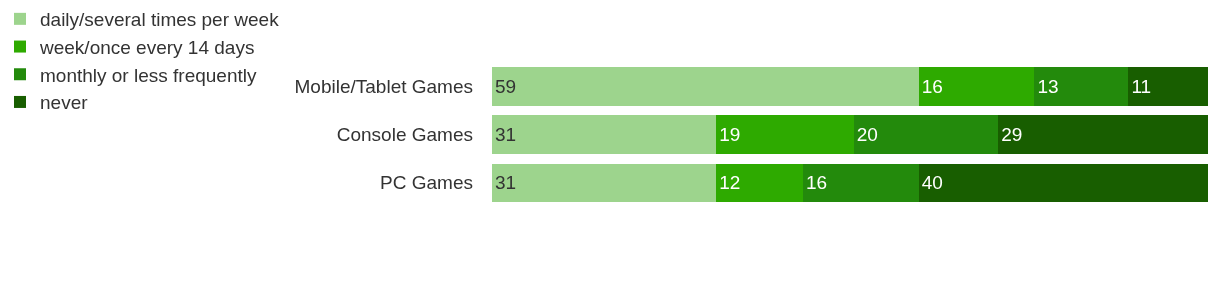 This screenshot has width=1220, height=282. Describe the element at coordinates (404, 135) in the screenshot. I see `y-tick-label: Console Games` at that location.